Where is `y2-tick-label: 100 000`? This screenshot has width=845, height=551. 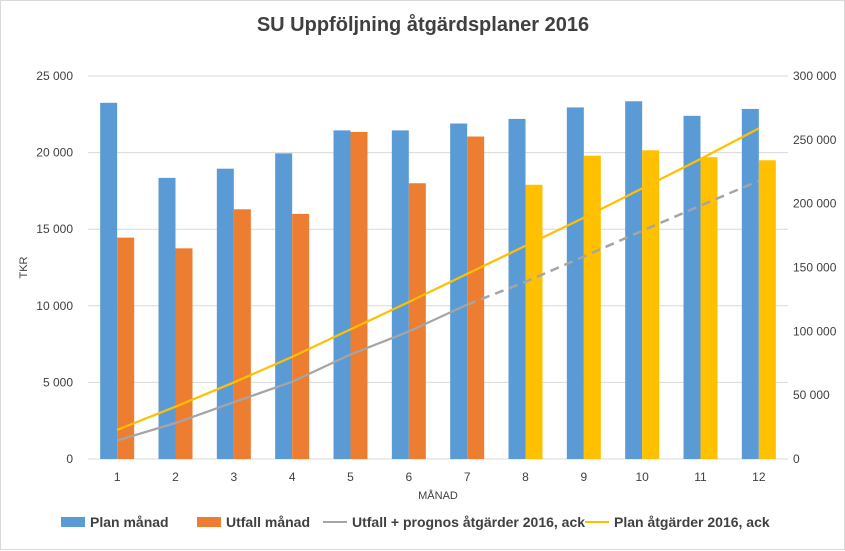
y2-tick-label: 100 000 is located at coordinates (815, 331).